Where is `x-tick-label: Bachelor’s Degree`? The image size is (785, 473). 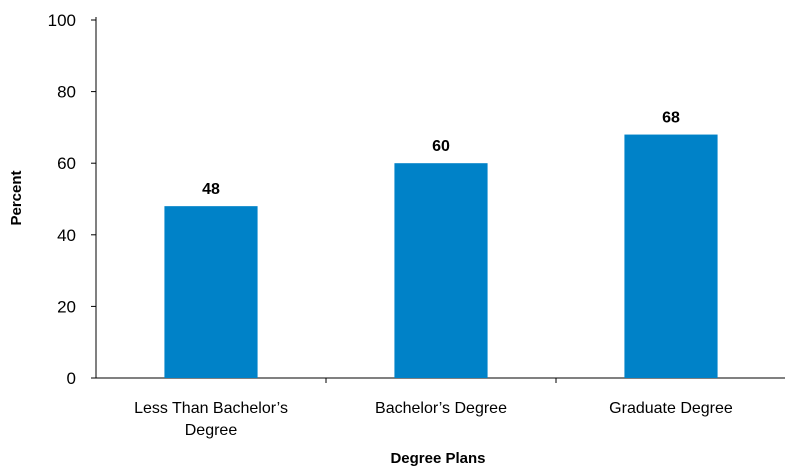
x-tick-label: Bachelor’s Degree is located at coordinates (441, 408).